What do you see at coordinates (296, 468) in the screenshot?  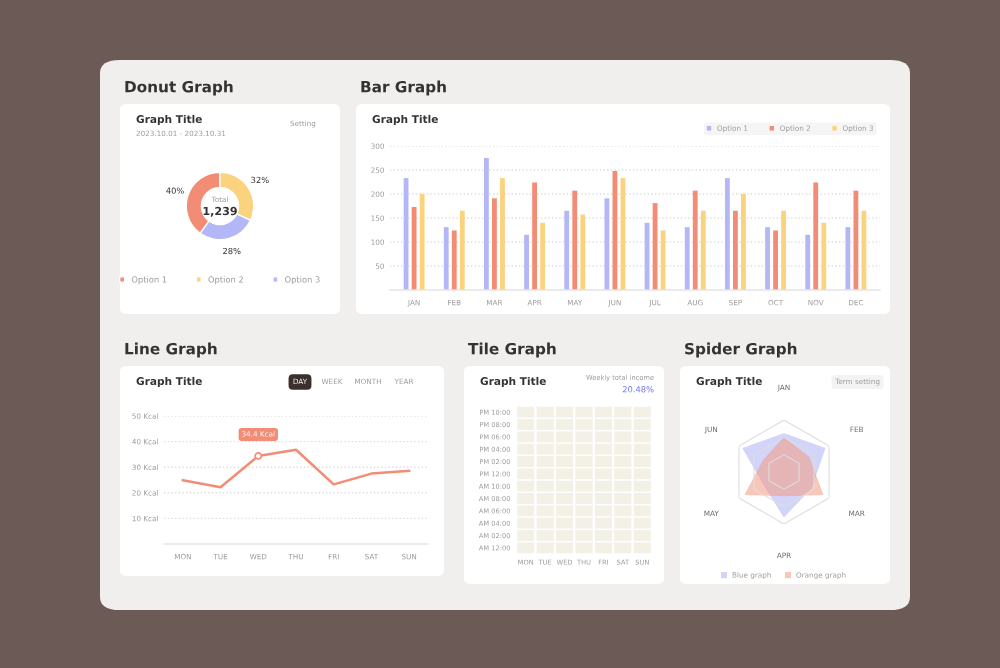 I see `line-series` at bounding box center [296, 468].